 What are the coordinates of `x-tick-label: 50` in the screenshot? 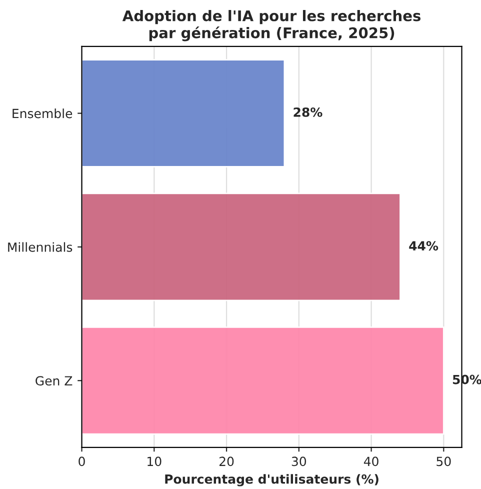 It's located at (443, 461).